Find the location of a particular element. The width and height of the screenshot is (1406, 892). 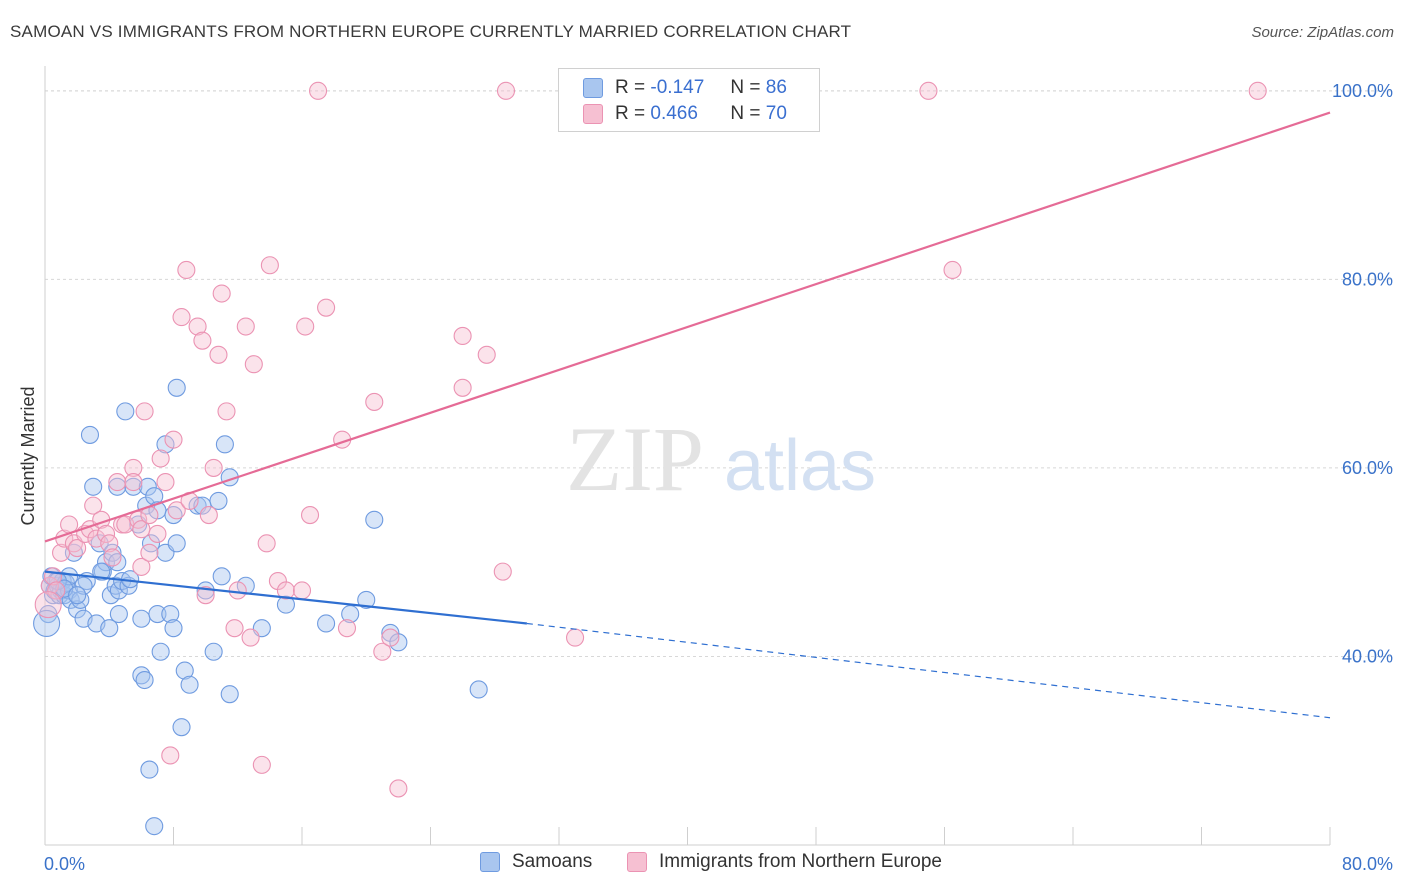

samoans-legend-label: Samoans is located at coordinates (552, 861).